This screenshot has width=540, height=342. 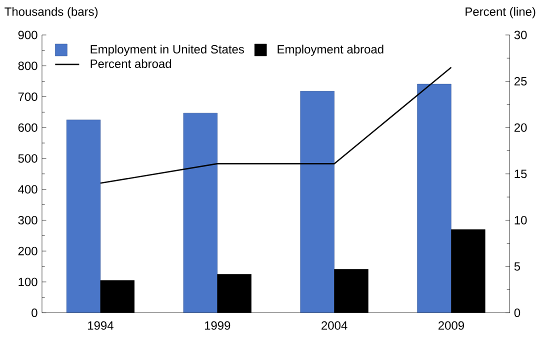 I want to click on legend-label: Employment abroad, so click(x=331, y=50).